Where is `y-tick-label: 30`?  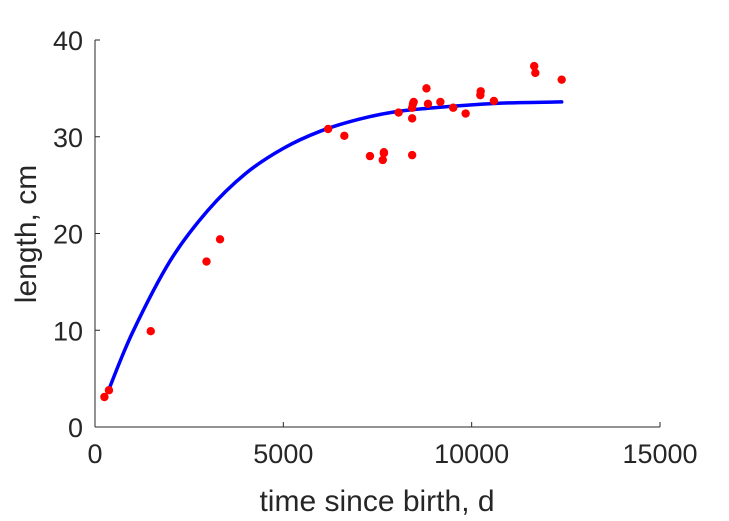
y-tick-label: 30 is located at coordinates (68, 138).